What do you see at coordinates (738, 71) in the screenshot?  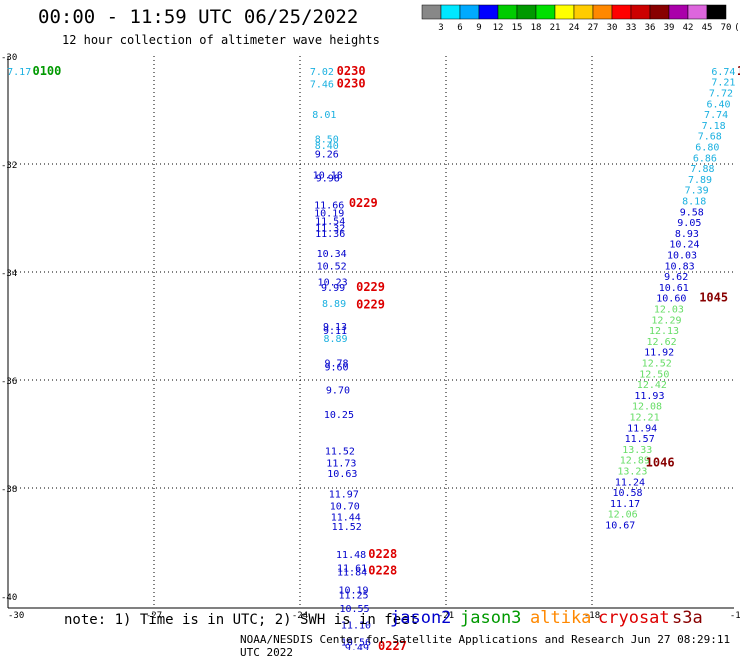 I see `time-label: 1` at bounding box center [738, 71].